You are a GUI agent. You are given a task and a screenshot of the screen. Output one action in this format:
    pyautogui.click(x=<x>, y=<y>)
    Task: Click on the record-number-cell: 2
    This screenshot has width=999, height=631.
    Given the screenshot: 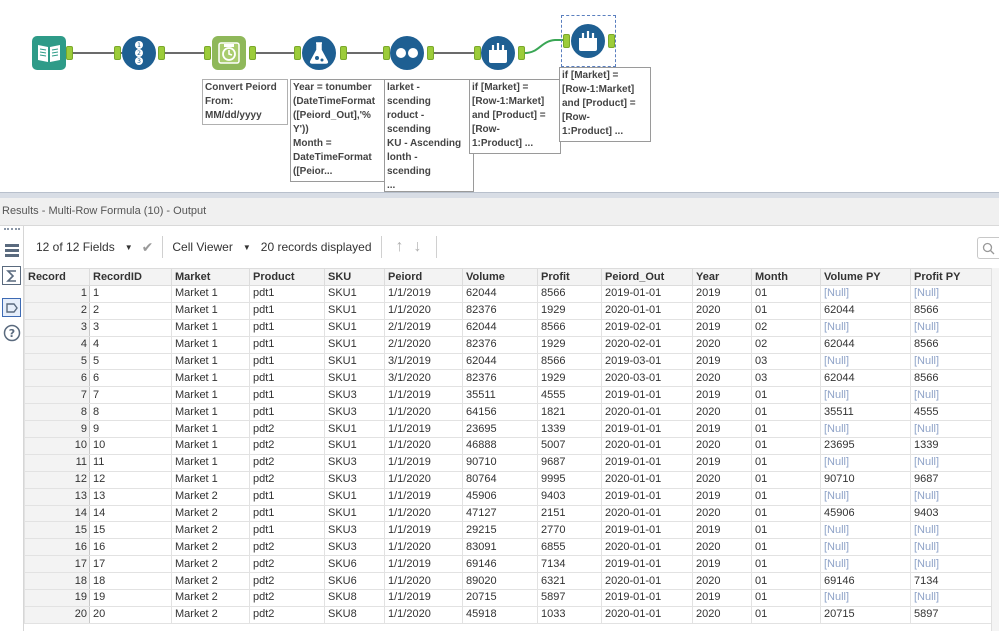 What is the action you would take?
    pyautogui.click(x=57, y=310)
    